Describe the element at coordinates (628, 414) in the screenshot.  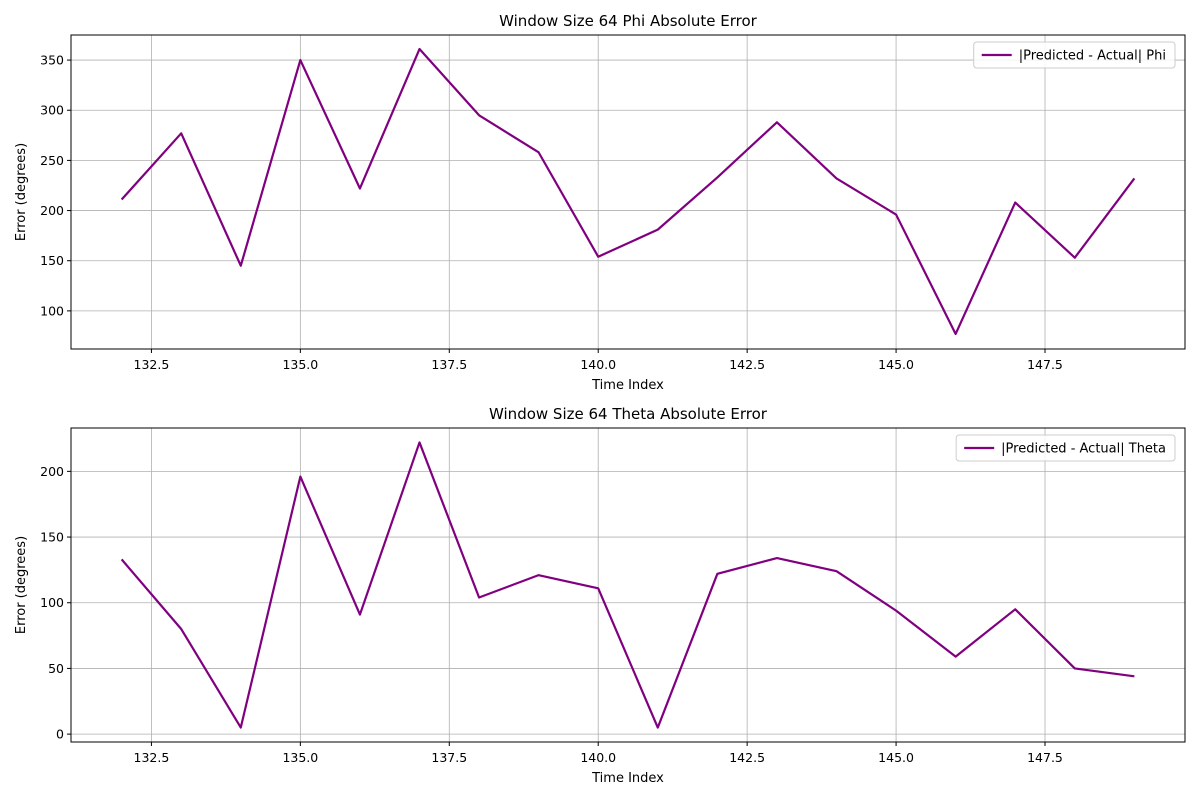
I see `chart-title: Window Size 64 Theta Absolute Error` at that location.